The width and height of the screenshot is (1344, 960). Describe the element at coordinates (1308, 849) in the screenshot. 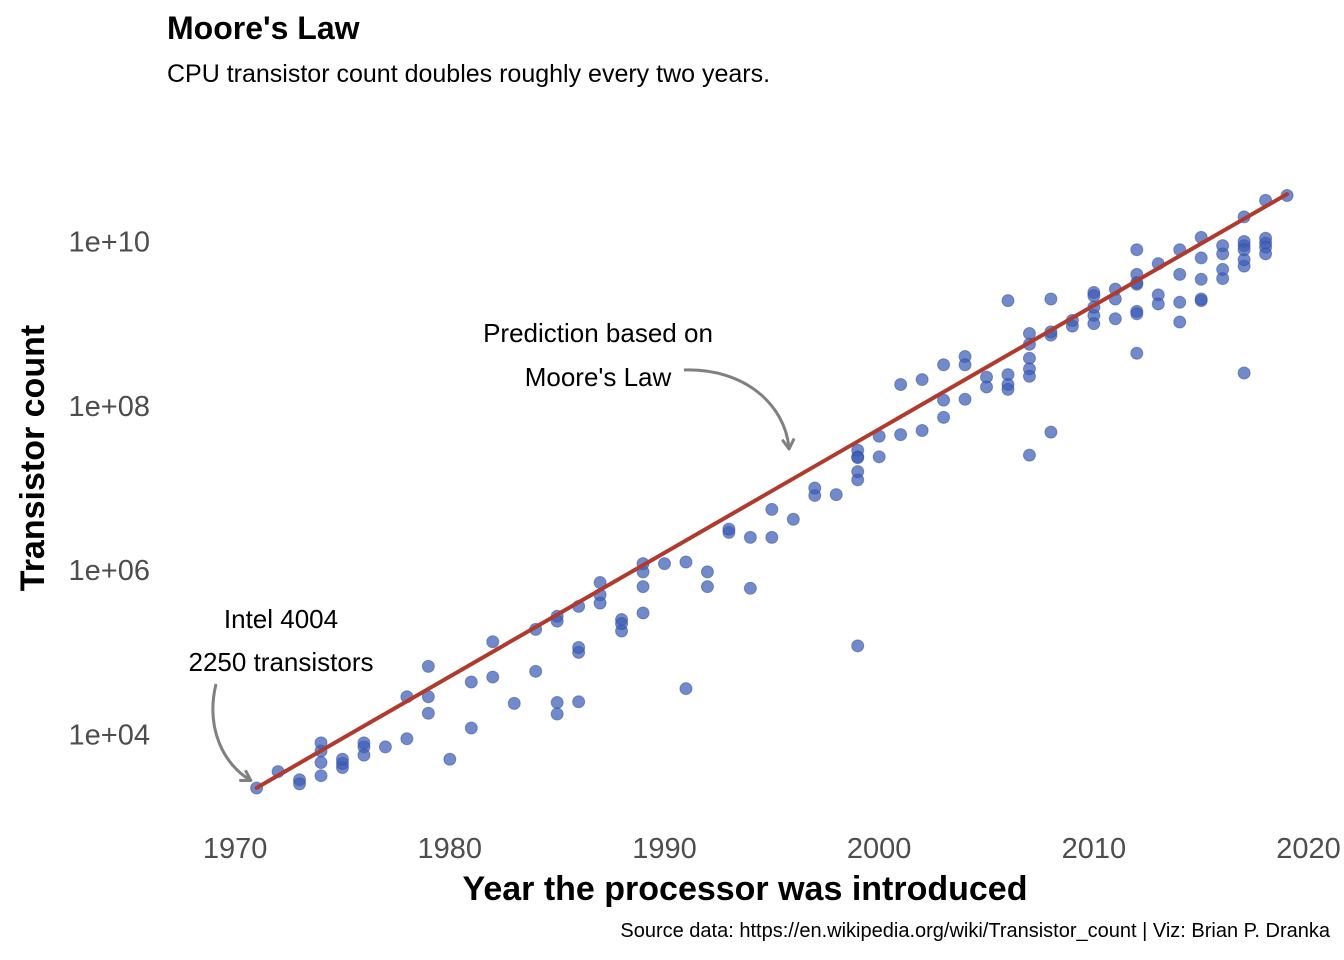

I see `x-tick-label: 2020` at that location.